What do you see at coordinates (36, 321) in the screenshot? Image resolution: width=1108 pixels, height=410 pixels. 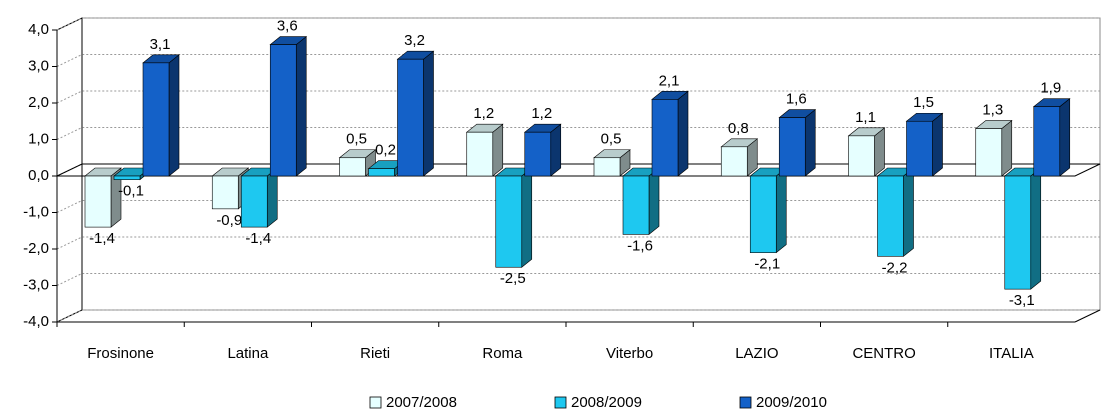 I see `y-tick-label: -4,0` at bounding box center [36, 321].